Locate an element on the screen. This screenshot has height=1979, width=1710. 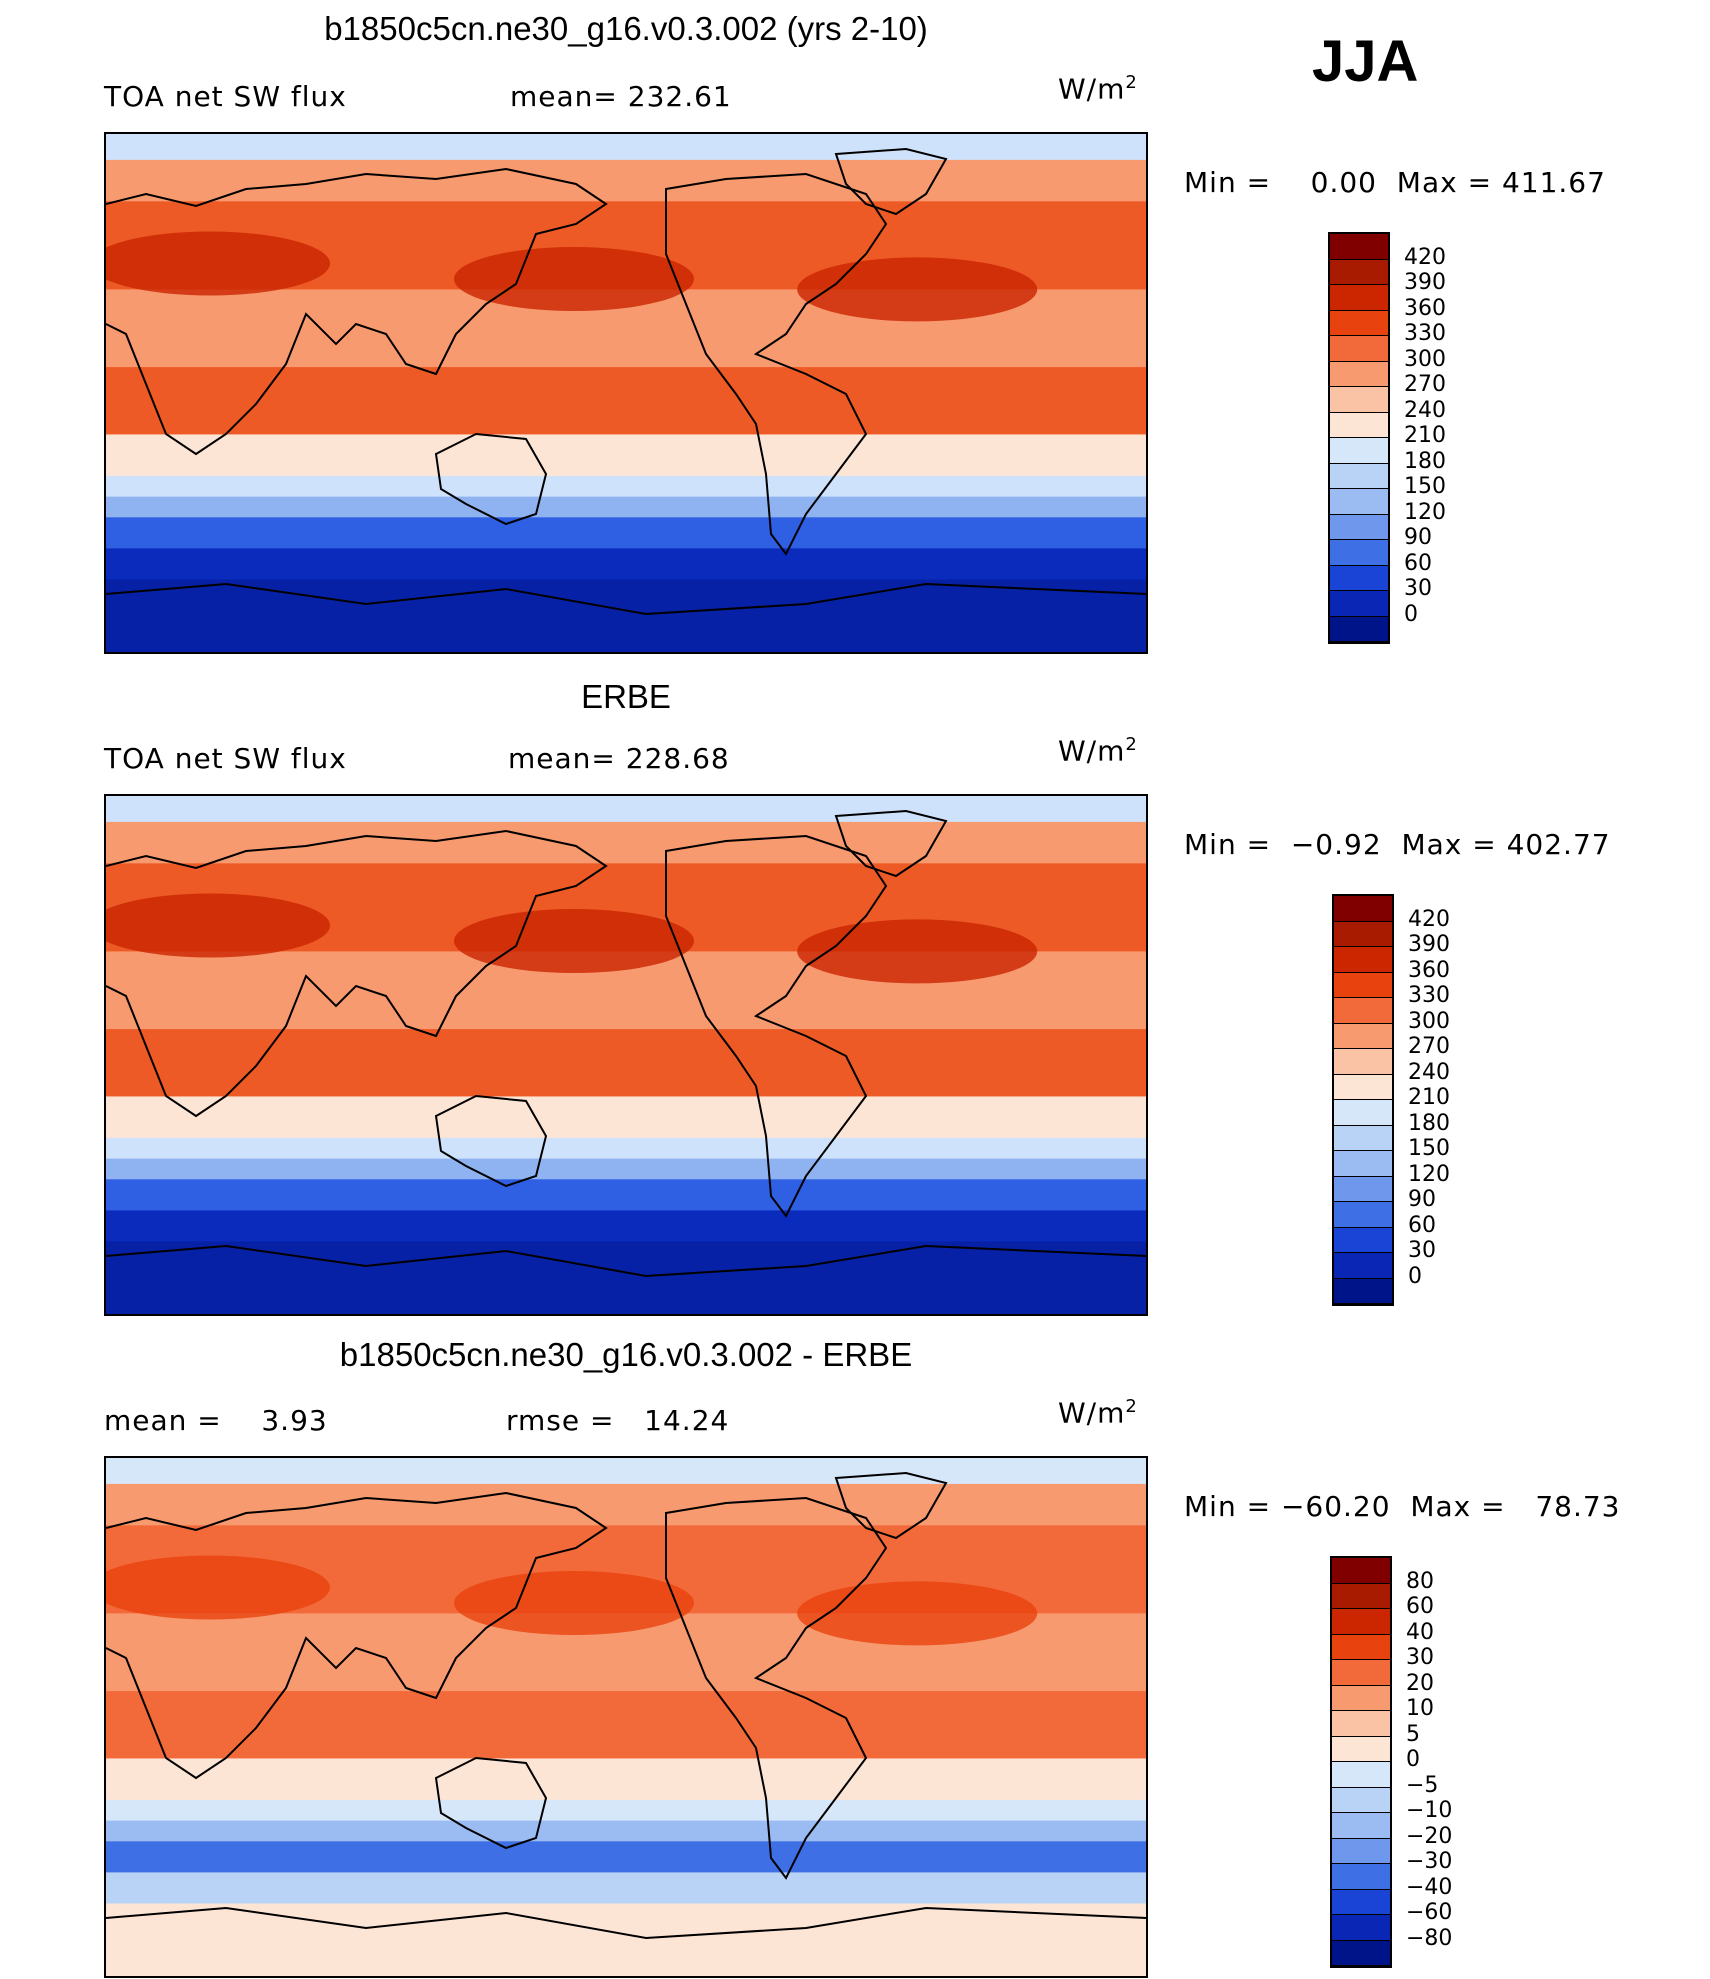
colorbar is located at coordinates (1359, 438).